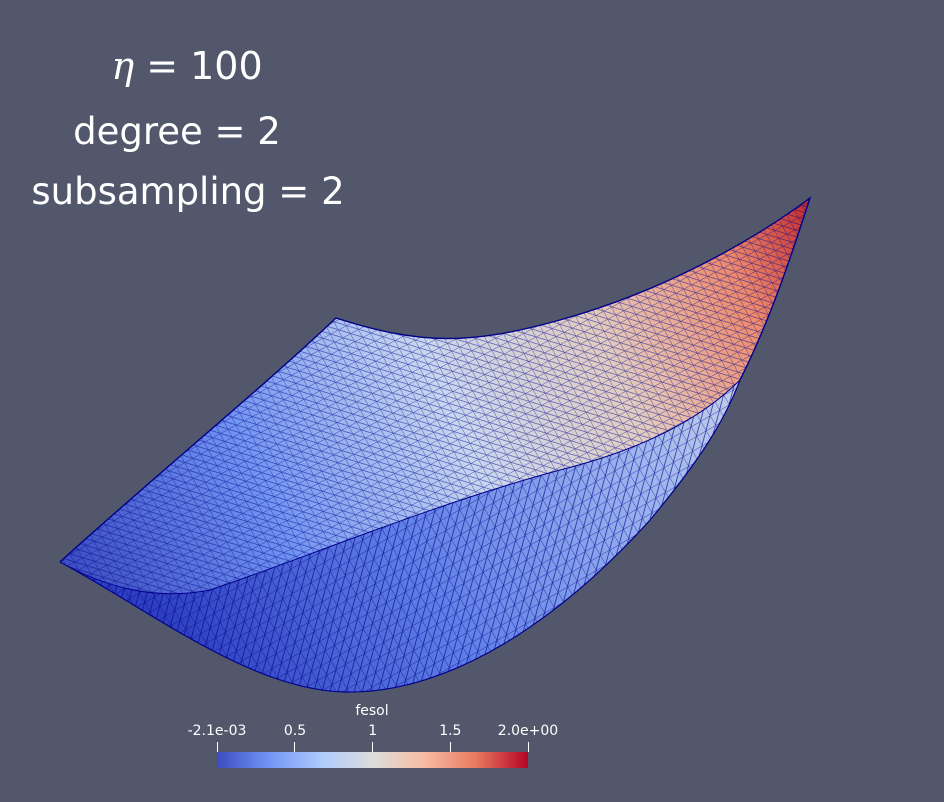 The image size is (944, 802). Describe the element at coordinates (123, 66) in the screenshot. I see `eta-symbol: η` at that location.